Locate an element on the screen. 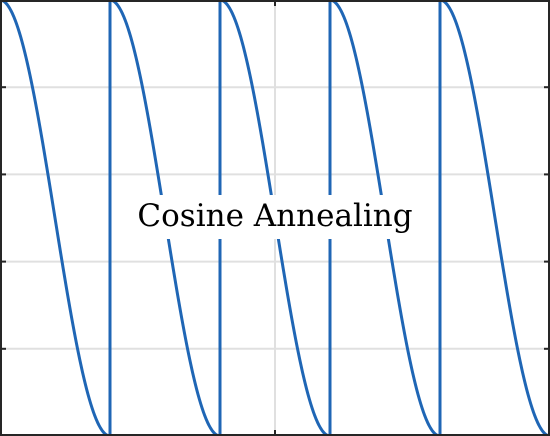  annotation-label: Cosine Annealing is located at coordinates (274, 216).